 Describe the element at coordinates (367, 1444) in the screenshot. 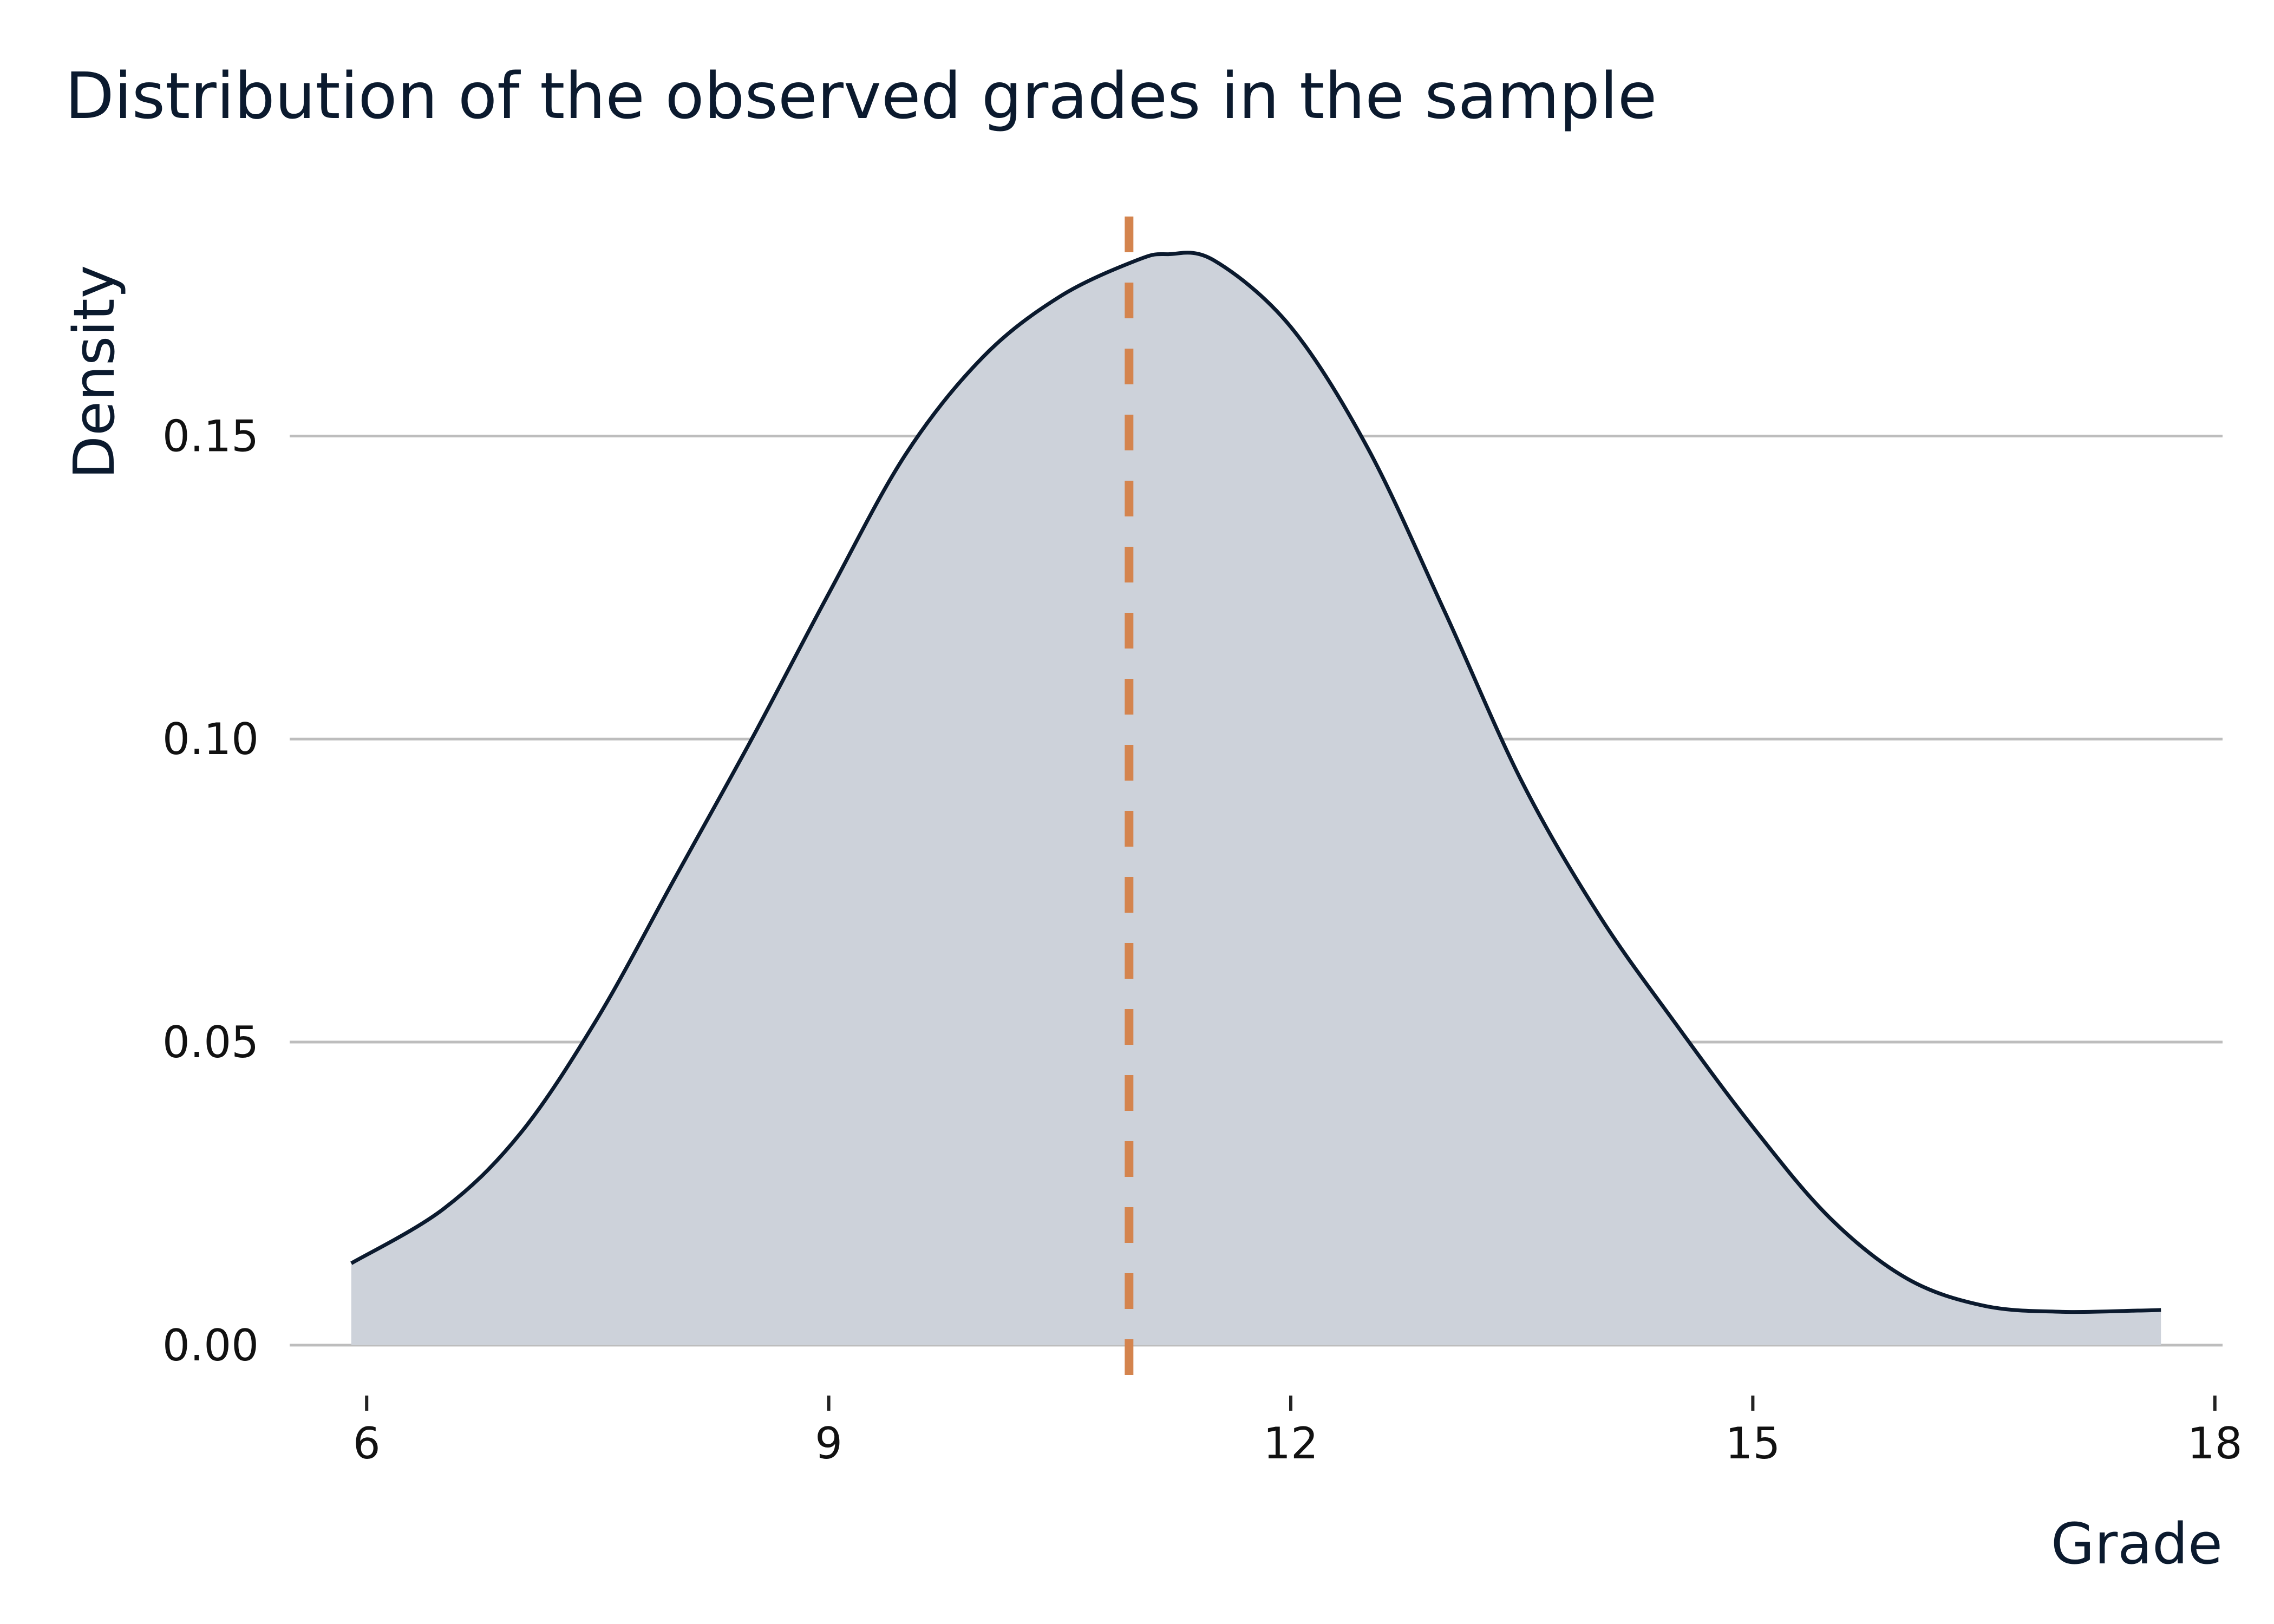

I see `x-tick-label: 6` at that location.